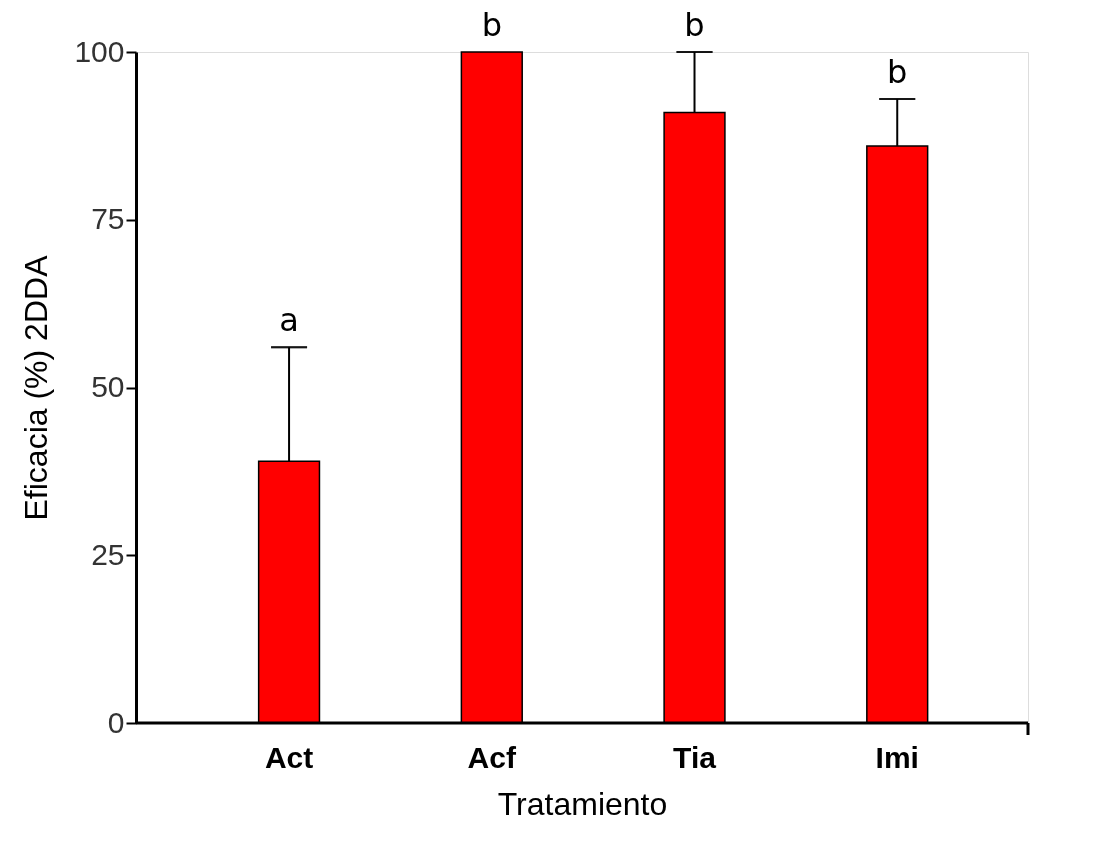  I want to click on y-tick-label: 50, so click(108, 386).